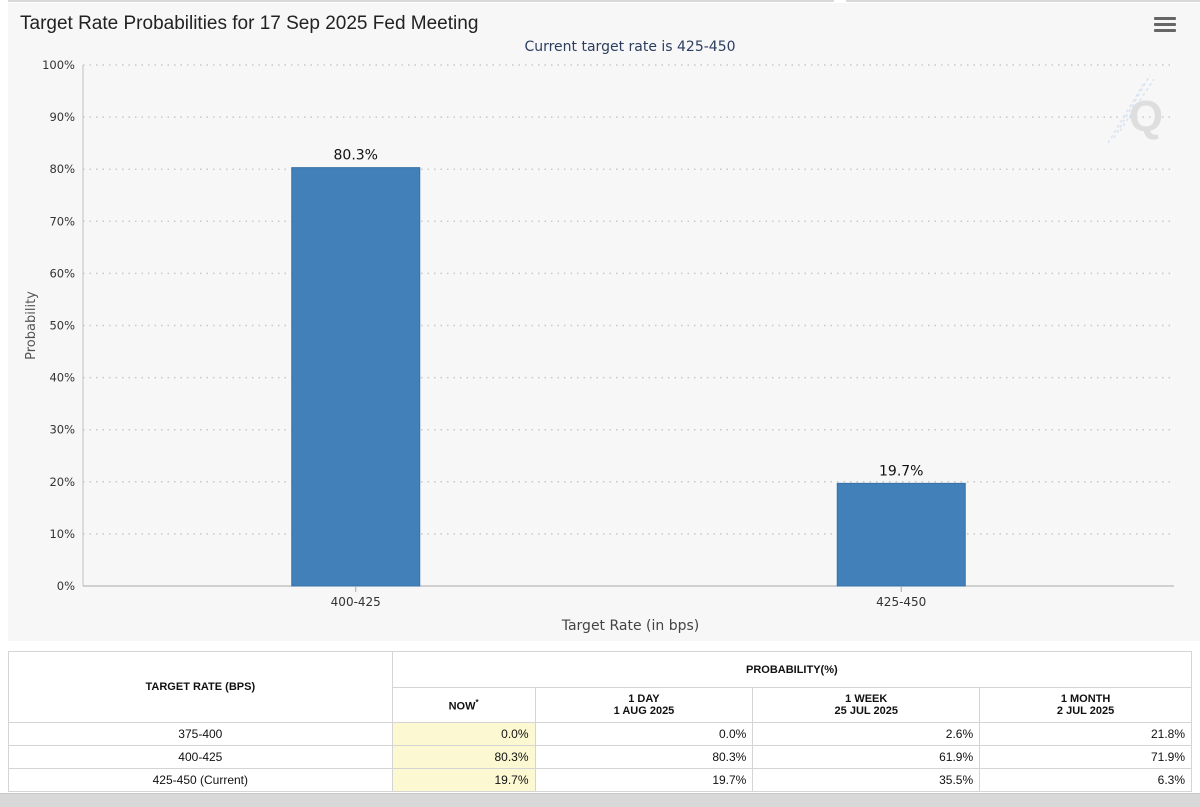 This screenshot has width=1200, height=807. Describe the element at coordinates (1023, 1) in the screenshot. I see `top-divider-right` at that location.